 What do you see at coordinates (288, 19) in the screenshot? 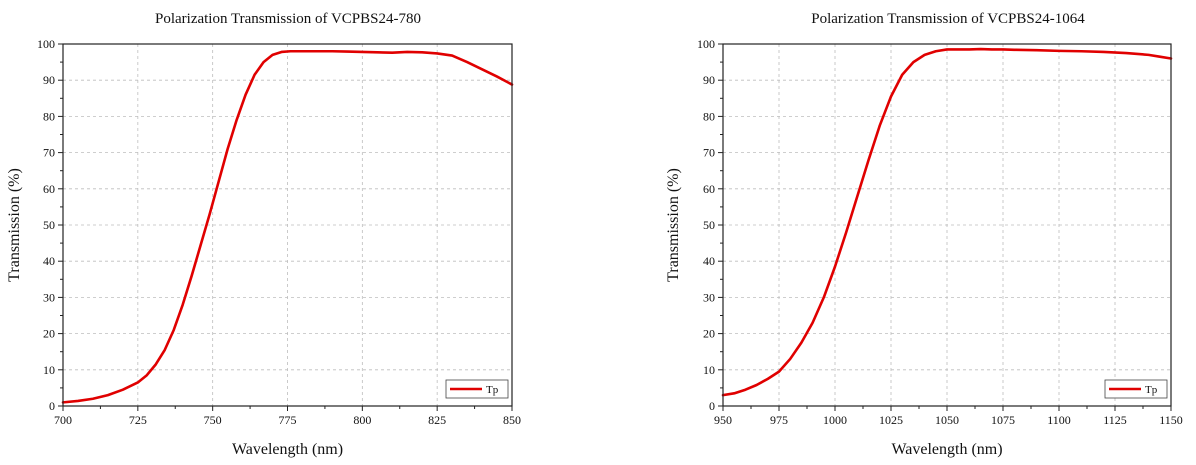
I see `chart-title: Polarization Transmission of VCPBS24-780` at bounding box center [288, 19].